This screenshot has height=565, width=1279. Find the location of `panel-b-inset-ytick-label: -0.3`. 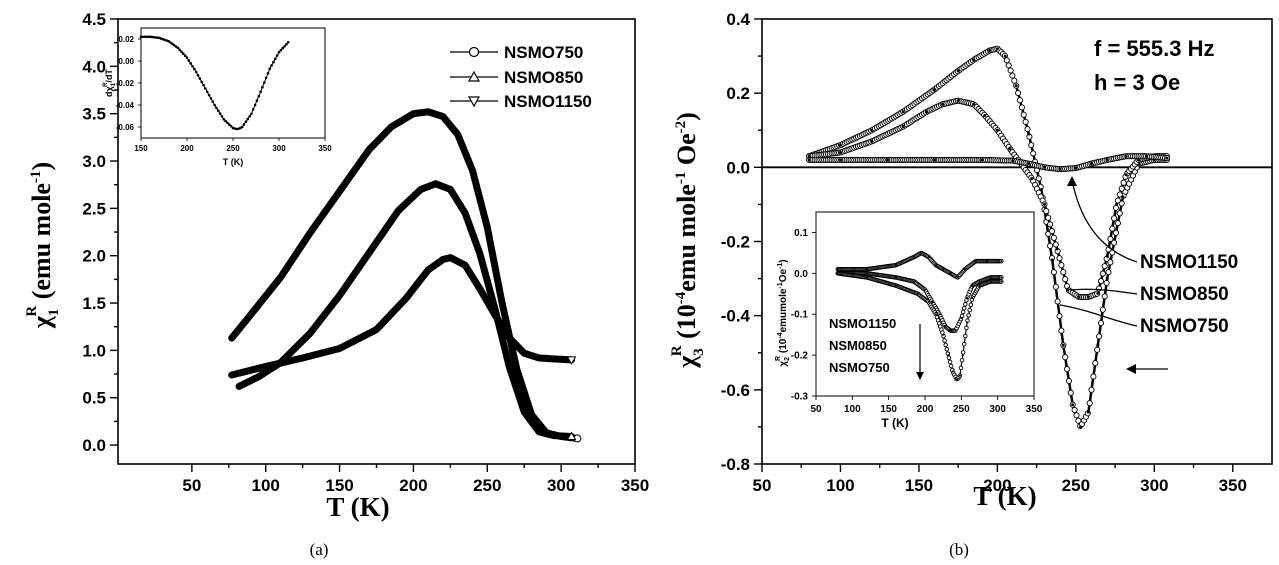

panel-b-inset-ytick-label: -0.3 is located at coordinates (800, 397).